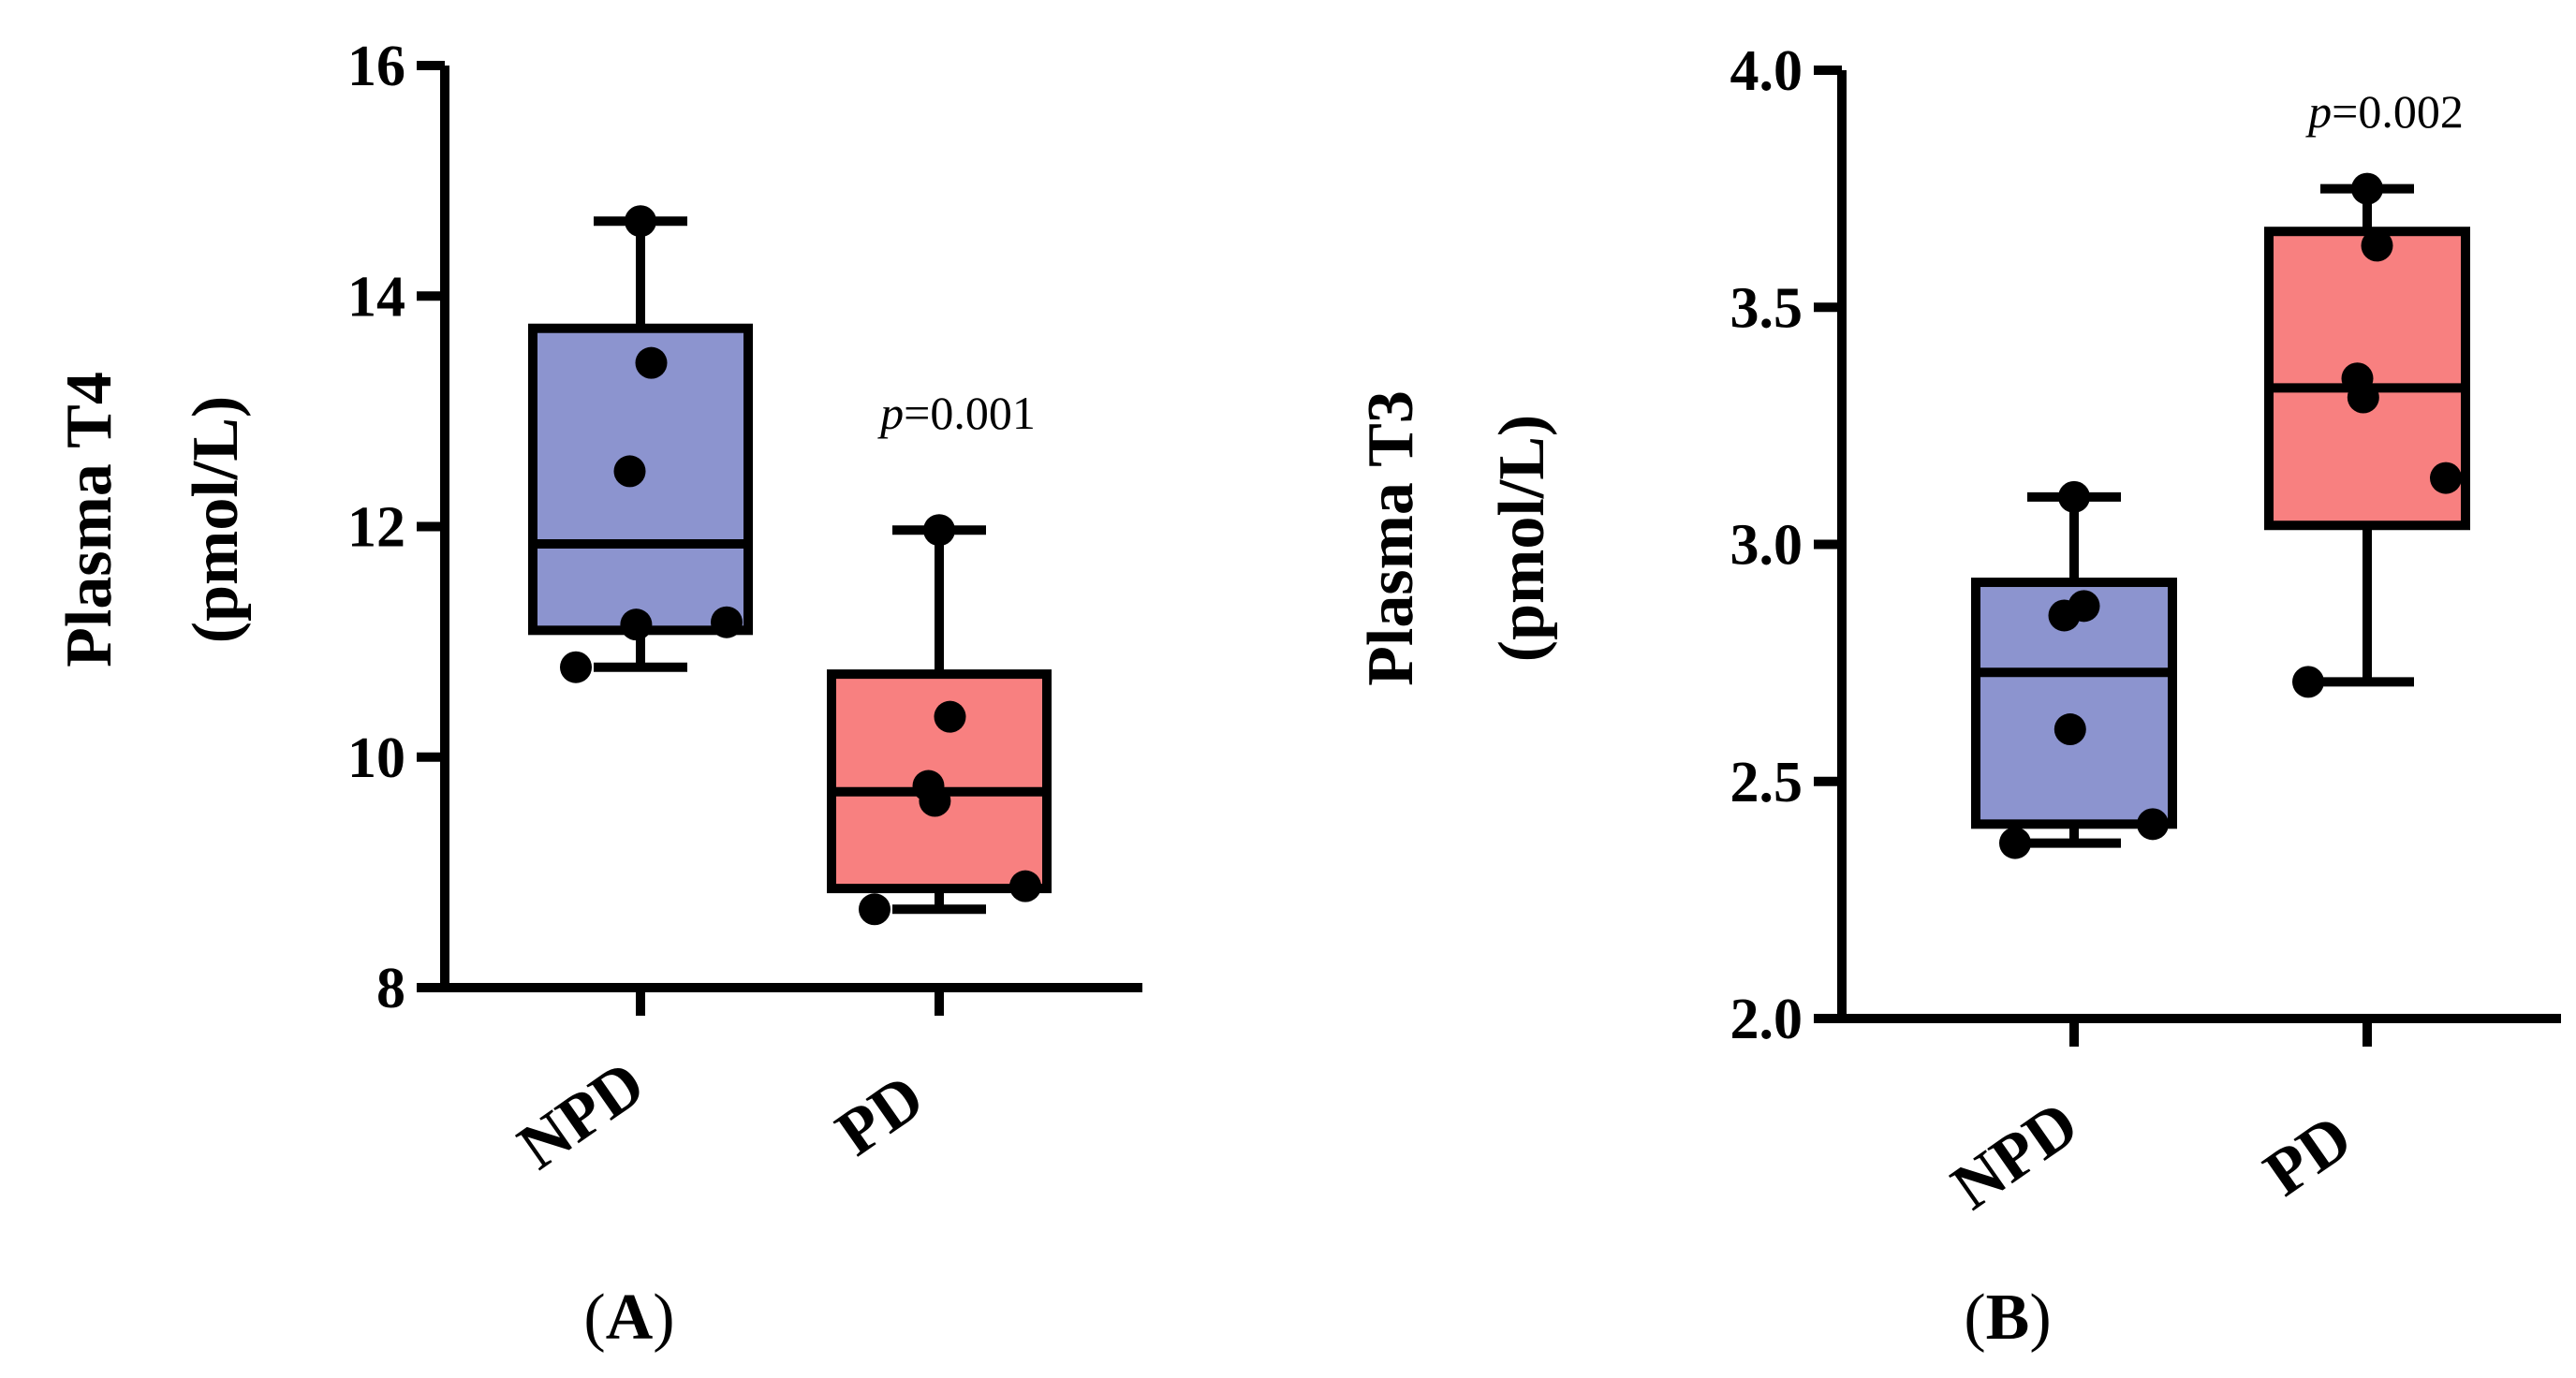 Image resolution: width=2576 pixels, height=1378 pixels. I want to click on panel-label: (A), so click(628, 1318).